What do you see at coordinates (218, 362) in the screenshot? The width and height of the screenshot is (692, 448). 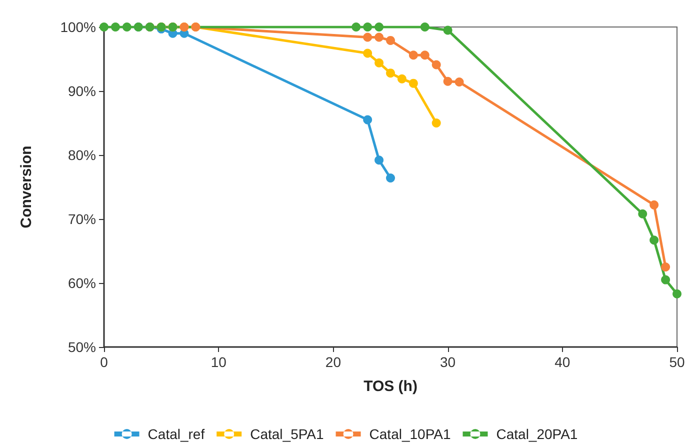 I see `x-tick-label: 10` at bounding box center [218, 362].